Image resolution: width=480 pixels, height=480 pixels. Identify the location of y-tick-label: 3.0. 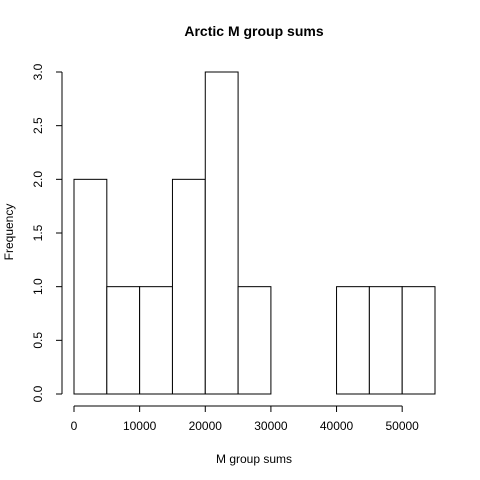
(38, 71).